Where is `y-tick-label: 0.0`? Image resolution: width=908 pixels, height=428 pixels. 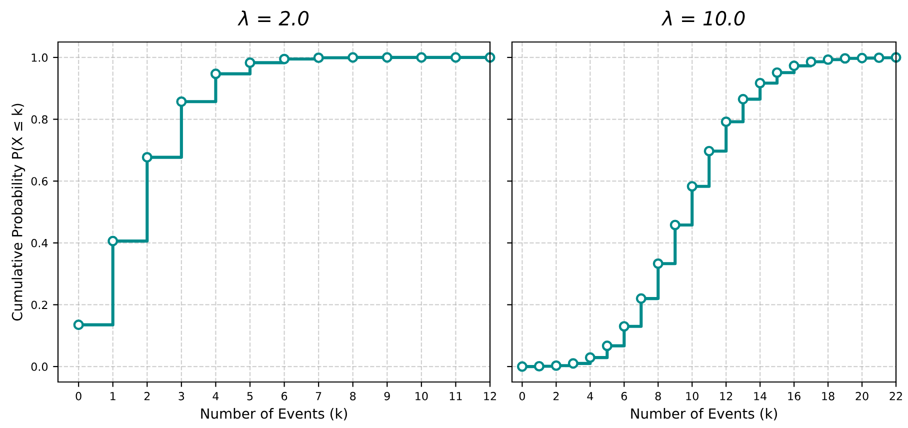 y-tick-label: 0.0 is located at coordinates (39, 366).